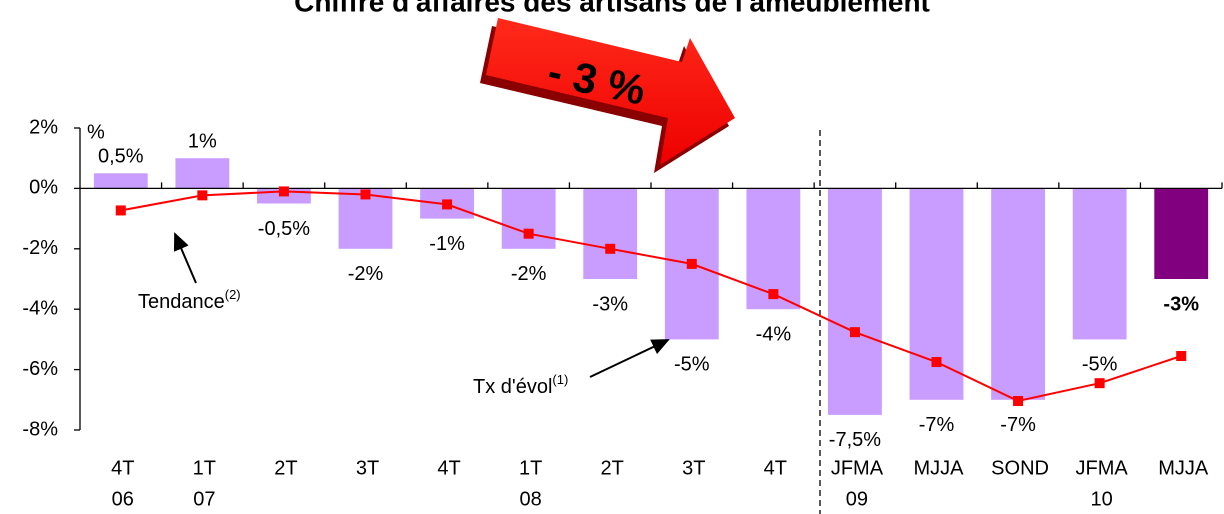 The height and width of the screenshot is (514, 1224). I want to click on annotation: Tendance(2), so click(189, 300).